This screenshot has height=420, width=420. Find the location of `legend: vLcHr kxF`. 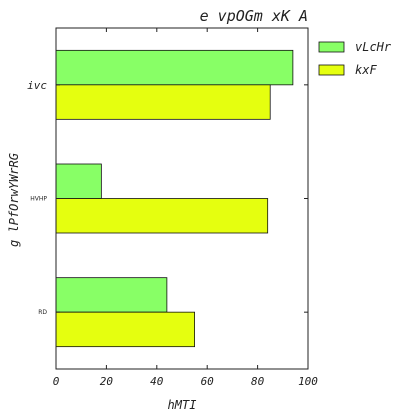

legend: vLcHr kxF is located at coordinates (355, 58).